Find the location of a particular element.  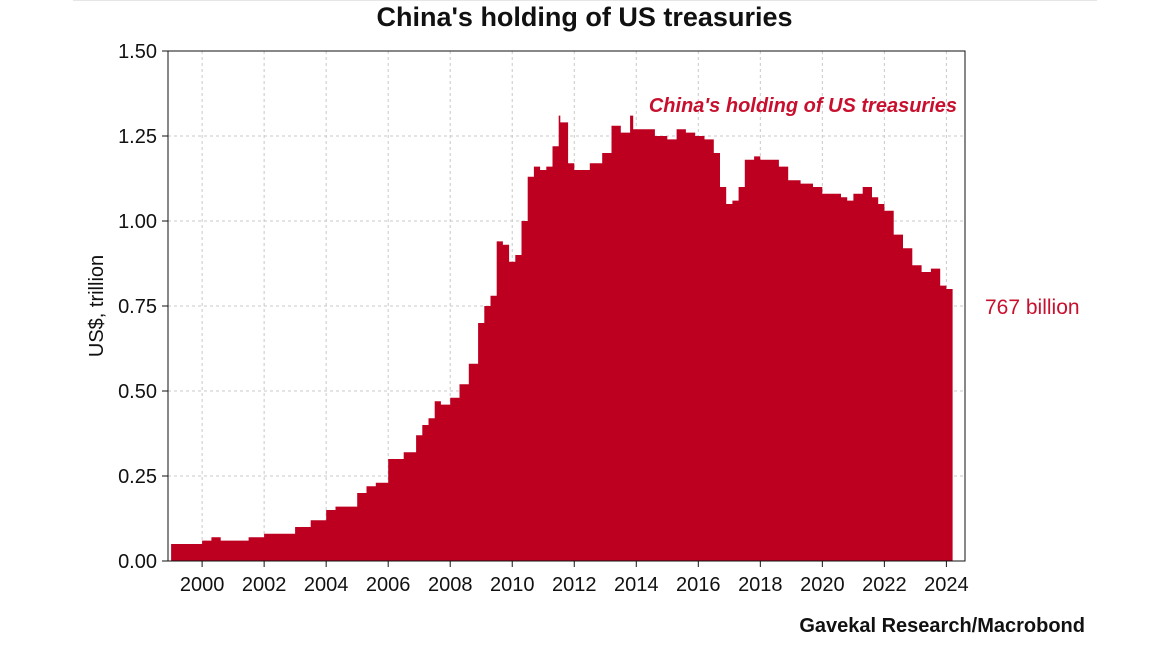

x-tick-label: 2012 is located at coordinates (574, 585).